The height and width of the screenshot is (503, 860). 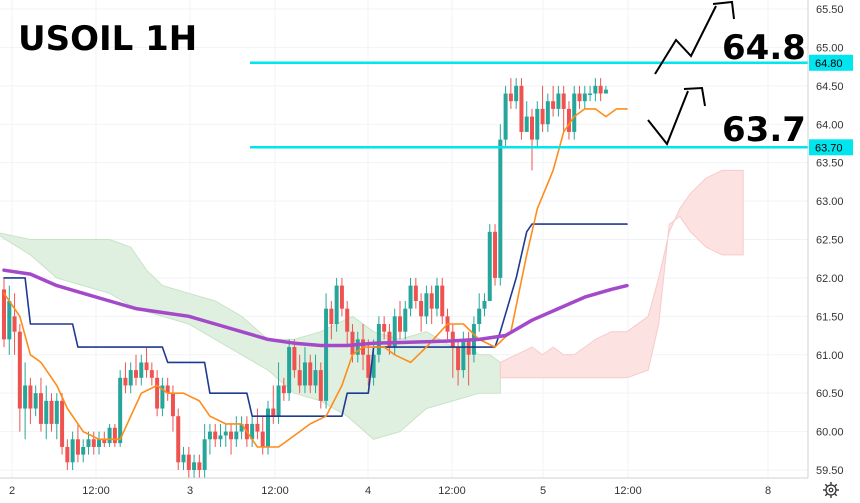 I want to click on projection-arrow-head-high, so click(x=723, y=10).